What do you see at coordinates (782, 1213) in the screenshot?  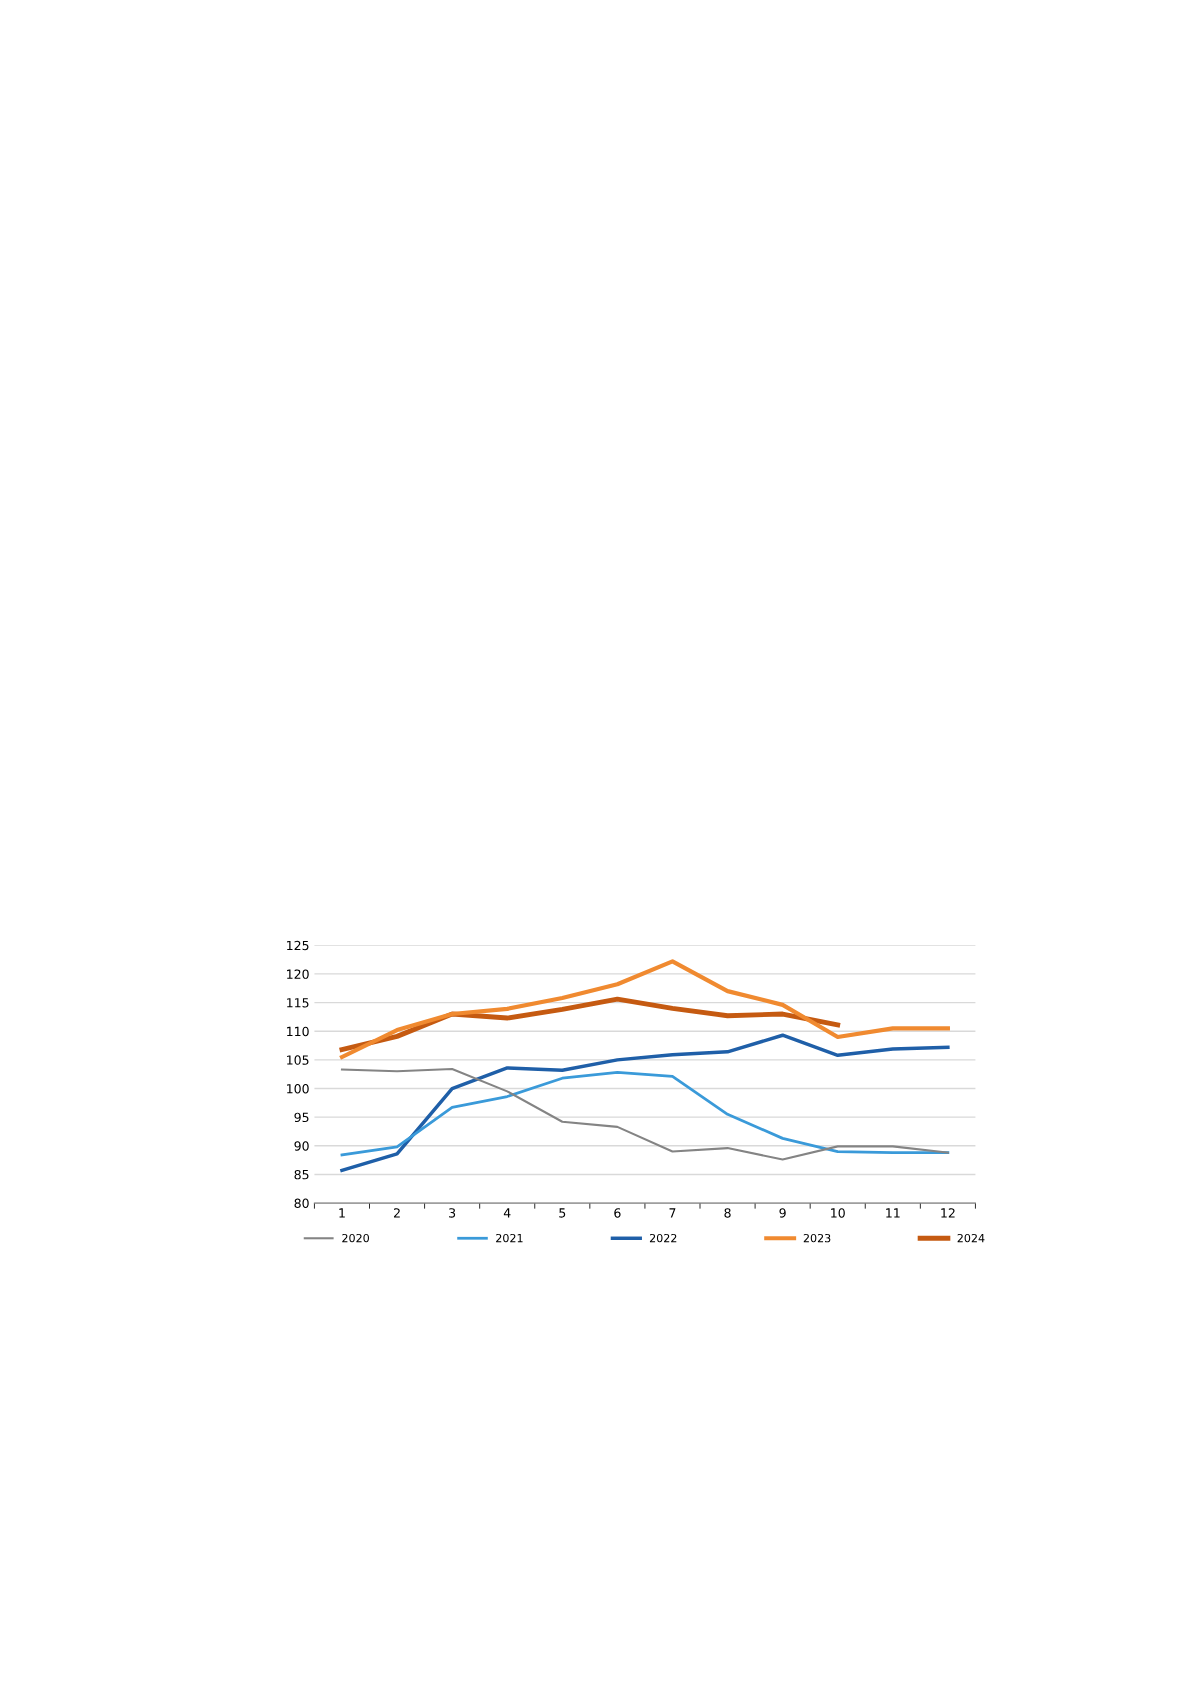 I see `x-tick-label: 9` at bounding box center [782, 1213].